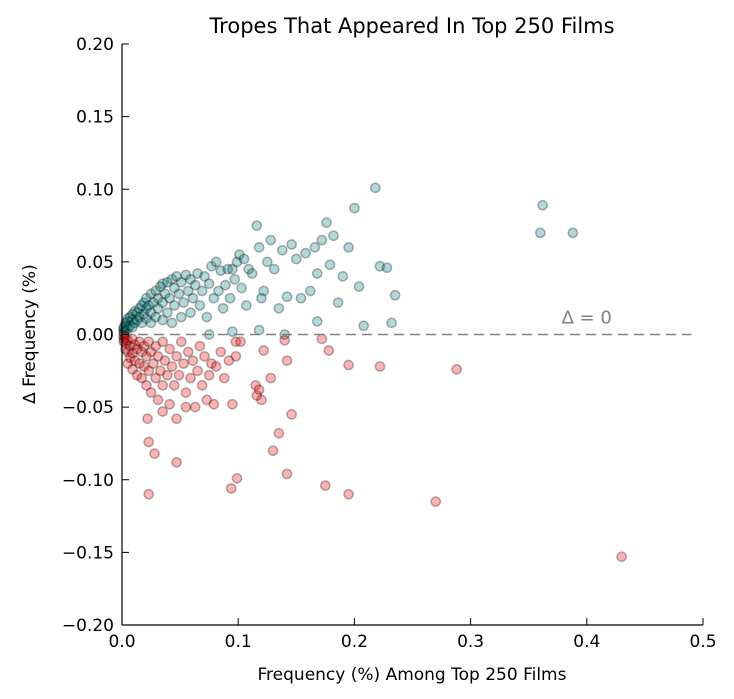 Image resolution: width=734 pixels, height=699 pixels. Describe the element at coordinates (88, 408) in the screenshot. I see `y-tick-label: −0.05` at that location.